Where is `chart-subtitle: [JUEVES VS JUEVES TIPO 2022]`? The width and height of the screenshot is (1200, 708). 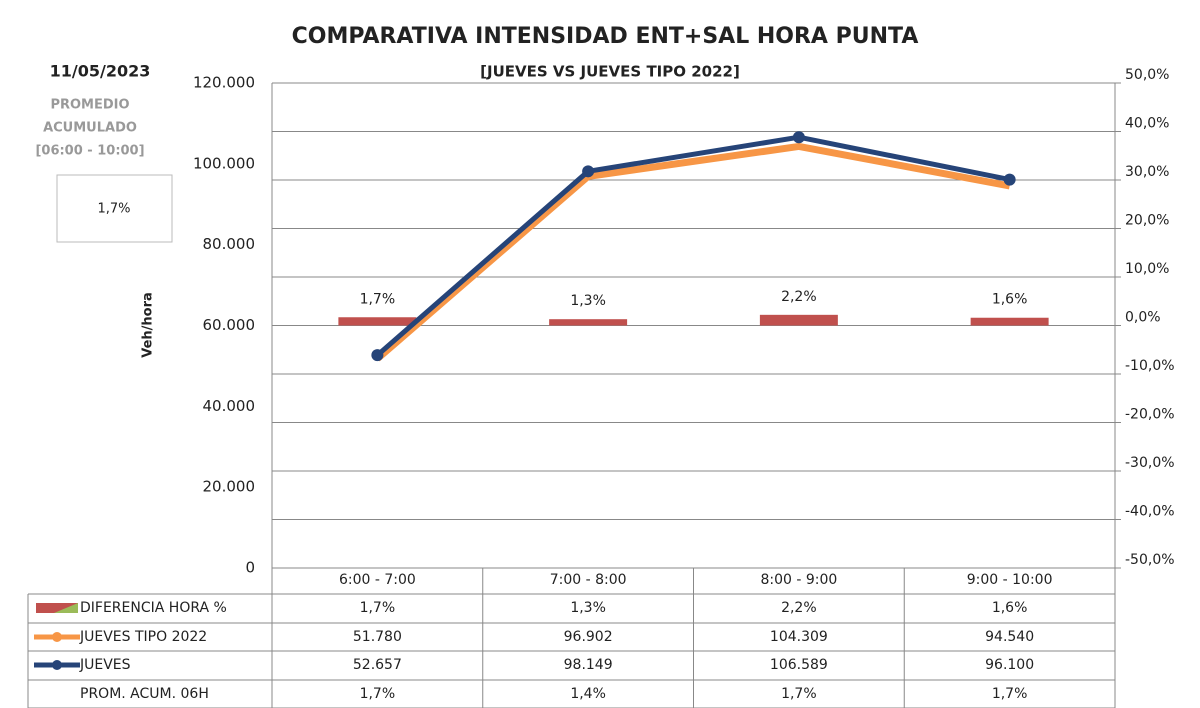 chart-subtitle: [JUEVES VS JUEVES TIPO 2022] is located at coordinates (610, 72).